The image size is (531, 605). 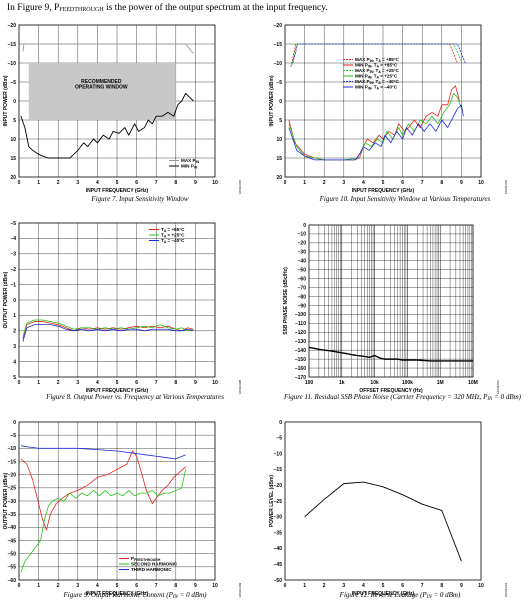 I want to click on y-tick-label: –160, so click(x=300, y=369).